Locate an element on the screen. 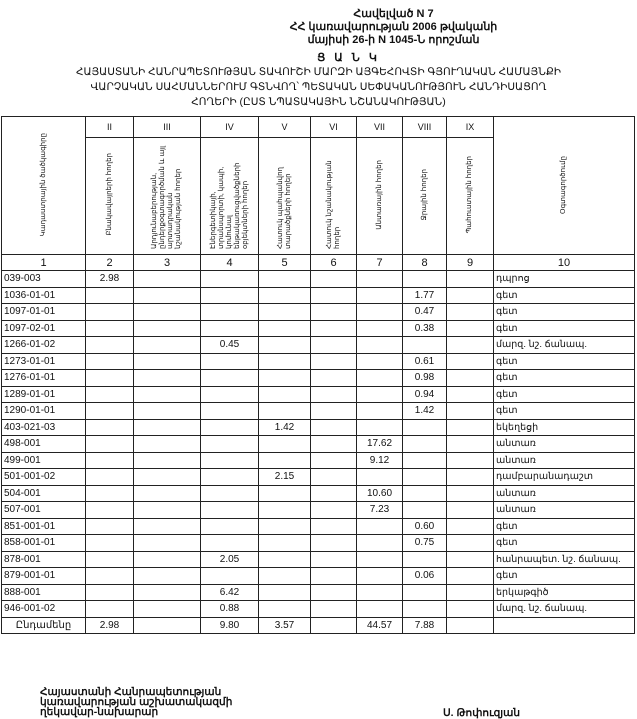  table-cell: 2 is located at coordinates (109, 262).